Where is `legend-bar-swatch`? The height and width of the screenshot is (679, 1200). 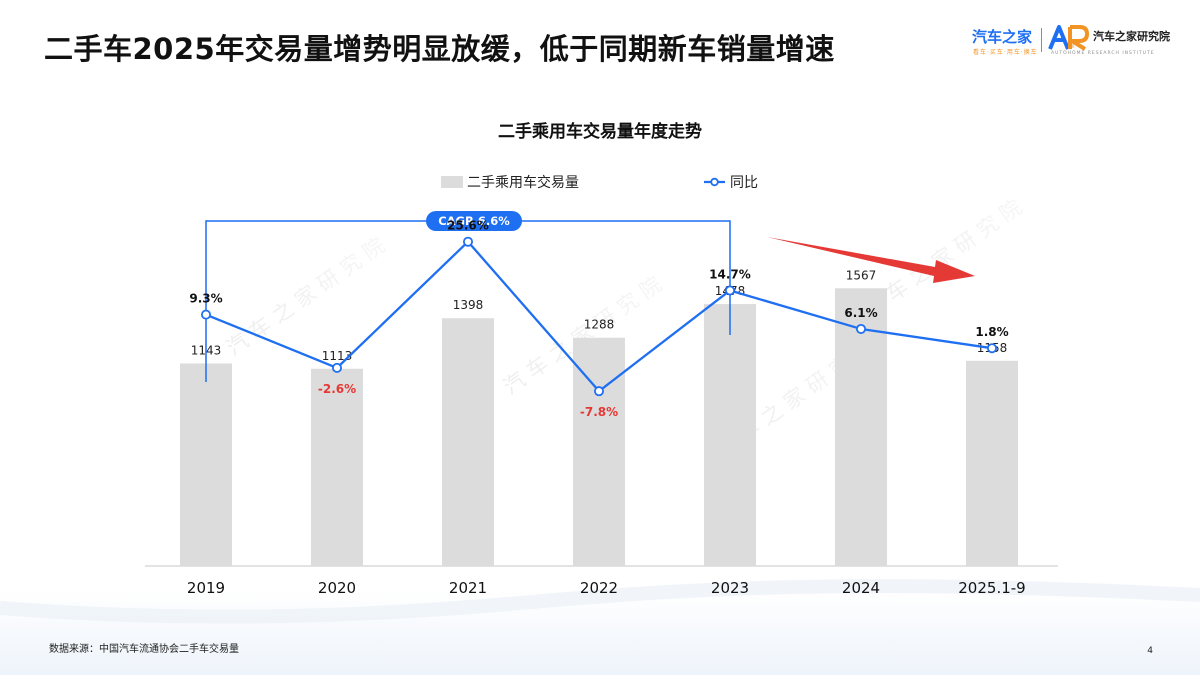 legend-bar-swatch is located at coordinates (452, 182).